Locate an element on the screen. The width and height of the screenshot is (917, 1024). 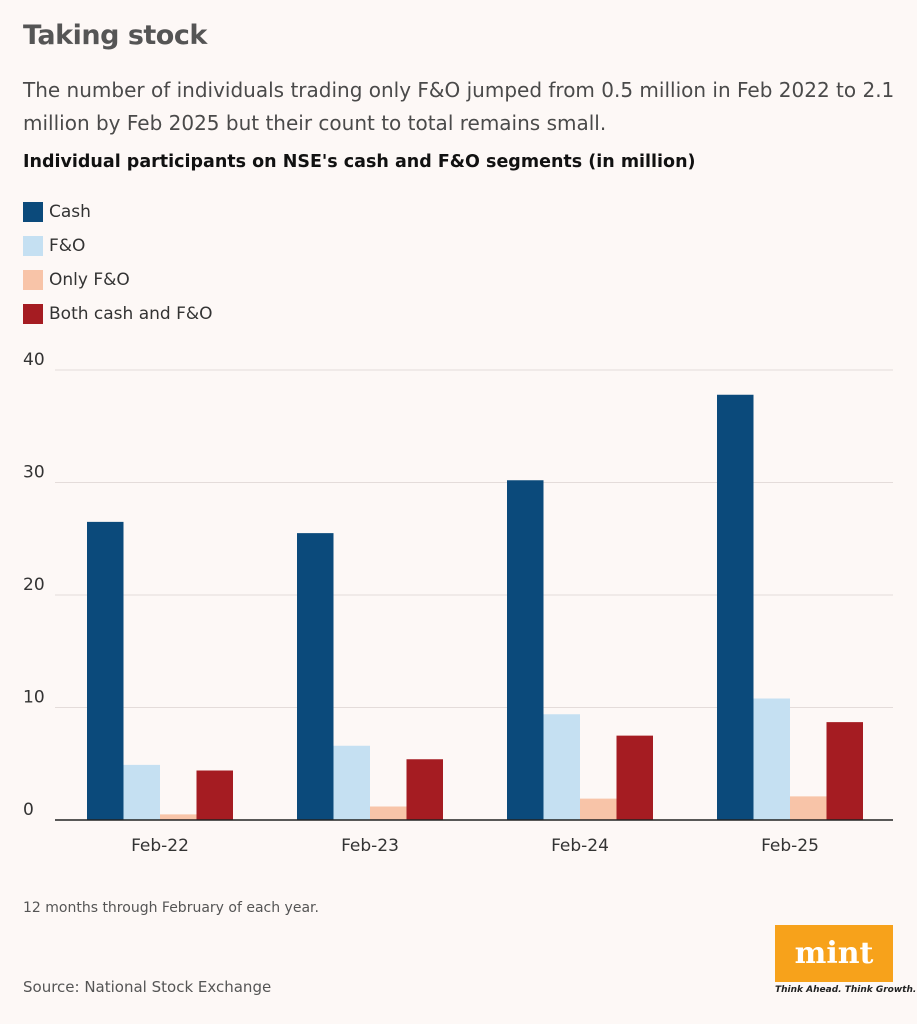
chart-title: Taking stock is located at coordinates (115, 35).